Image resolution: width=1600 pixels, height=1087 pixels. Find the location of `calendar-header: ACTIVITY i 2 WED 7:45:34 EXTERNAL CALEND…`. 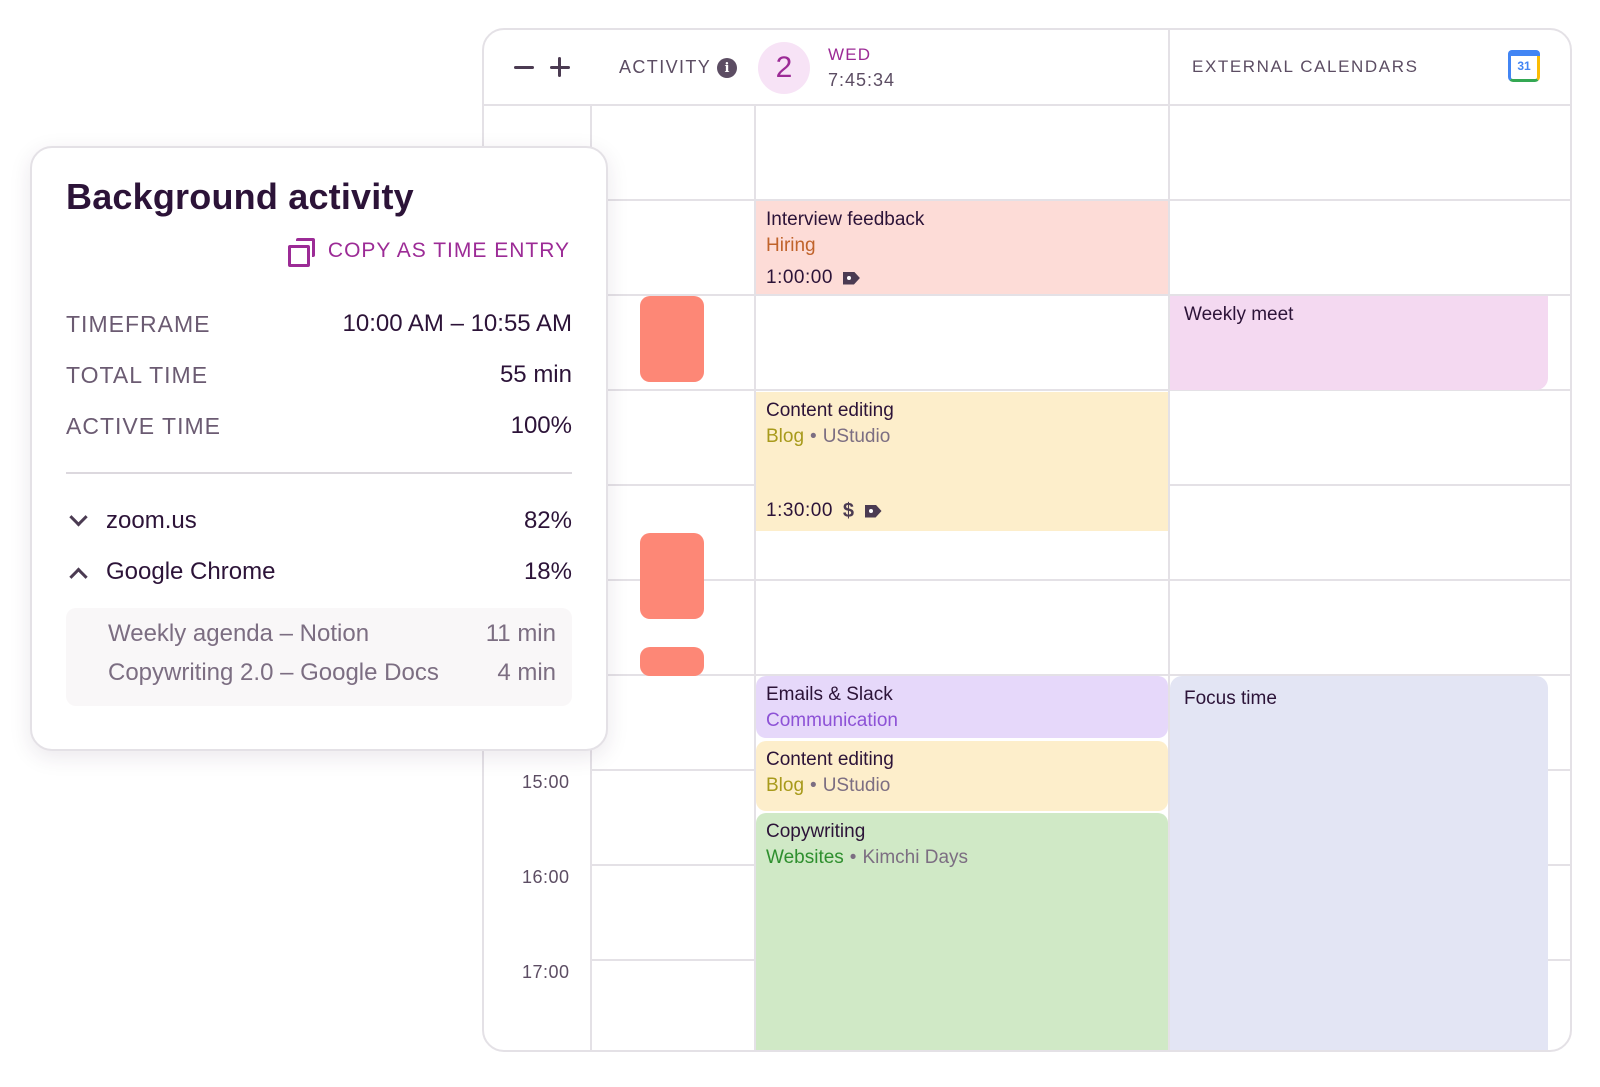

calendar-header: ACTIVITY i 2 WED 7:45:34 EXTERNAL CALEND… is located at coordinates (1027, 68).